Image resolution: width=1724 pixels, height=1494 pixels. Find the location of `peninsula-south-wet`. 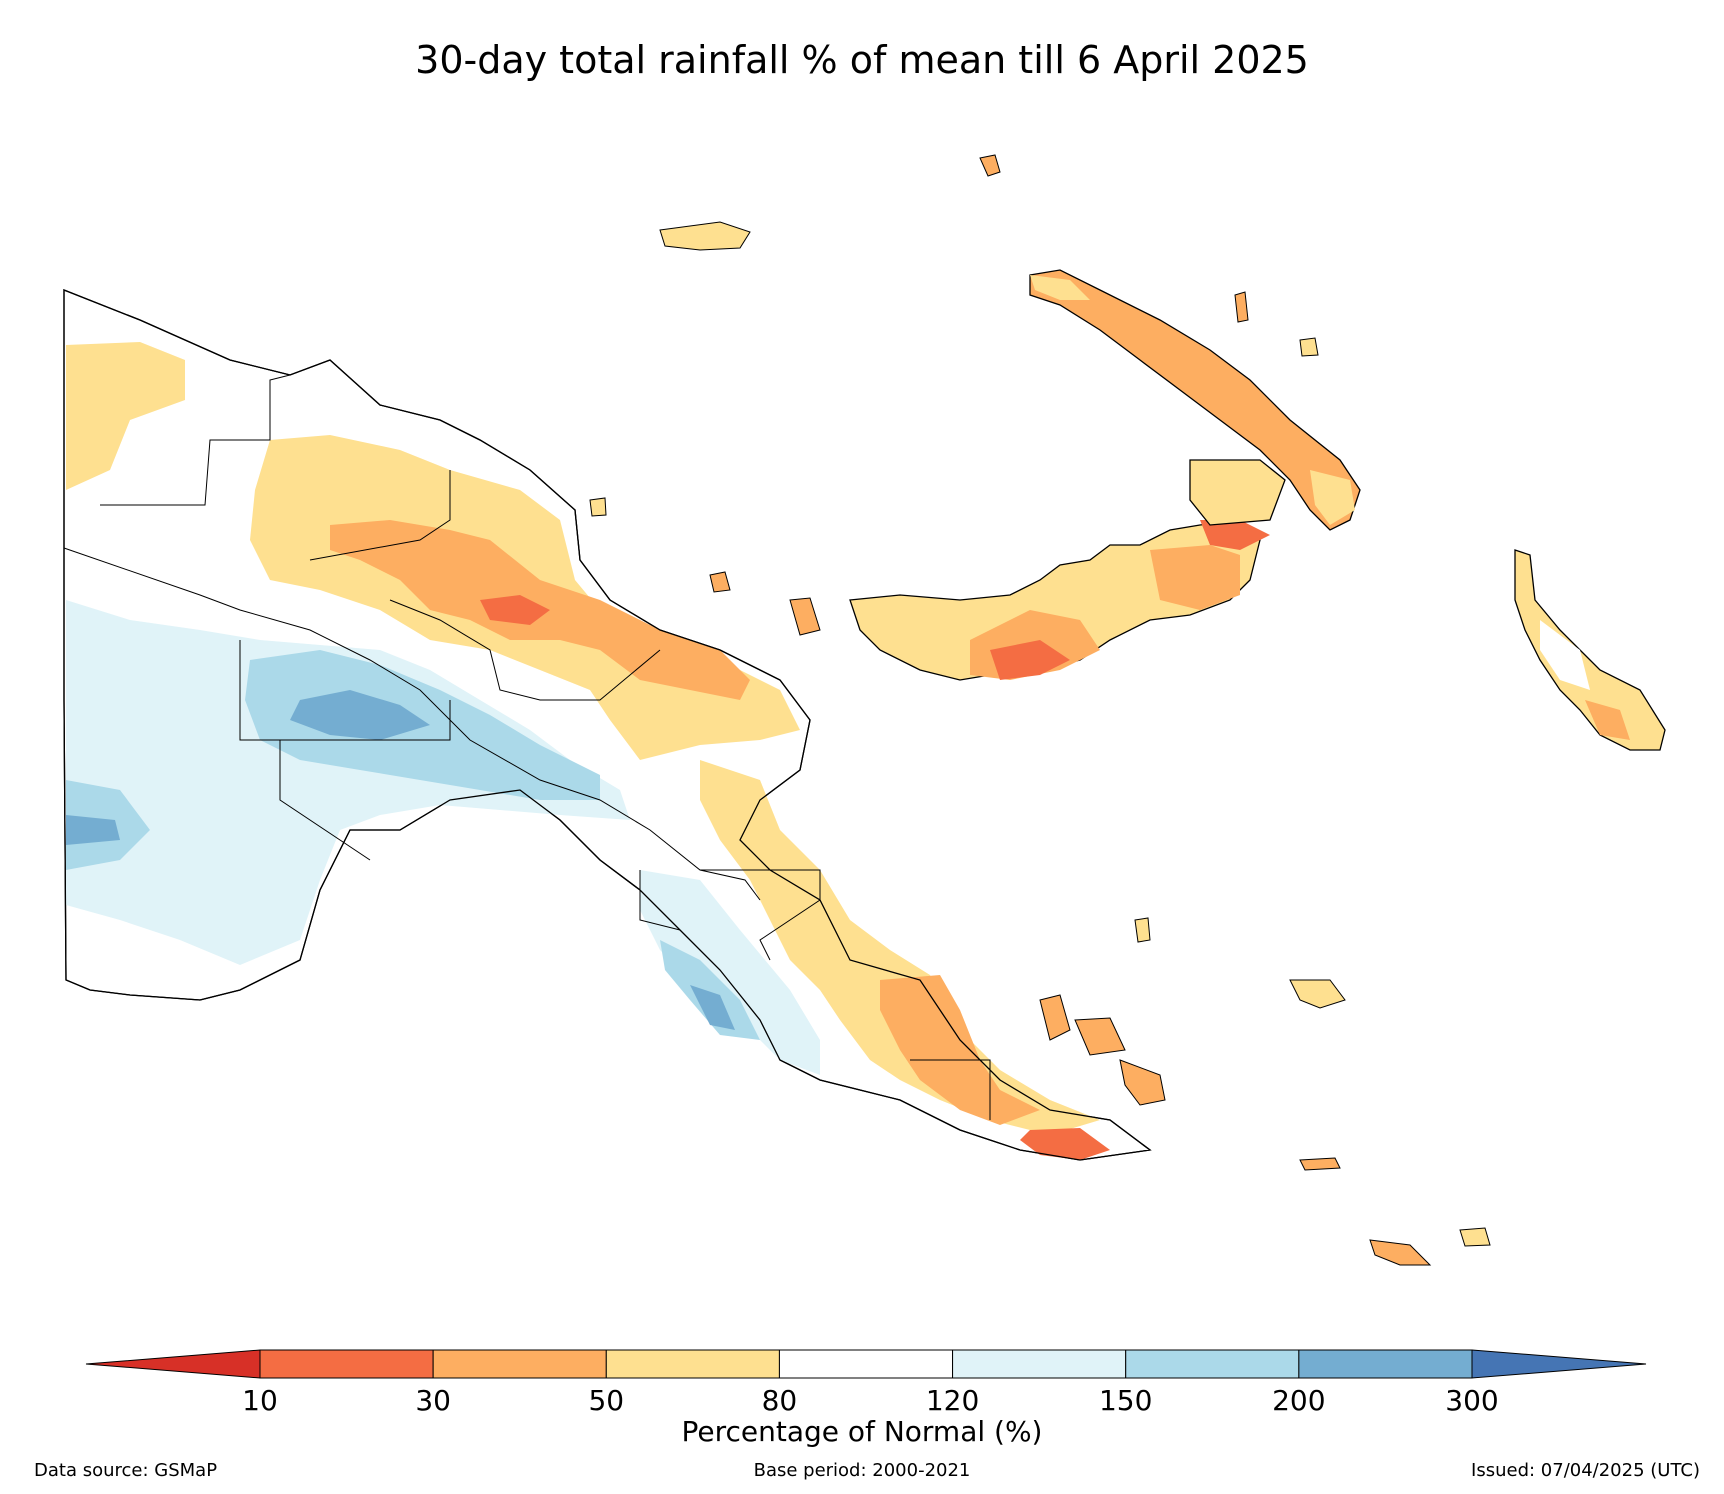

peninsula-south-wet is located at coordinates (730, 972).